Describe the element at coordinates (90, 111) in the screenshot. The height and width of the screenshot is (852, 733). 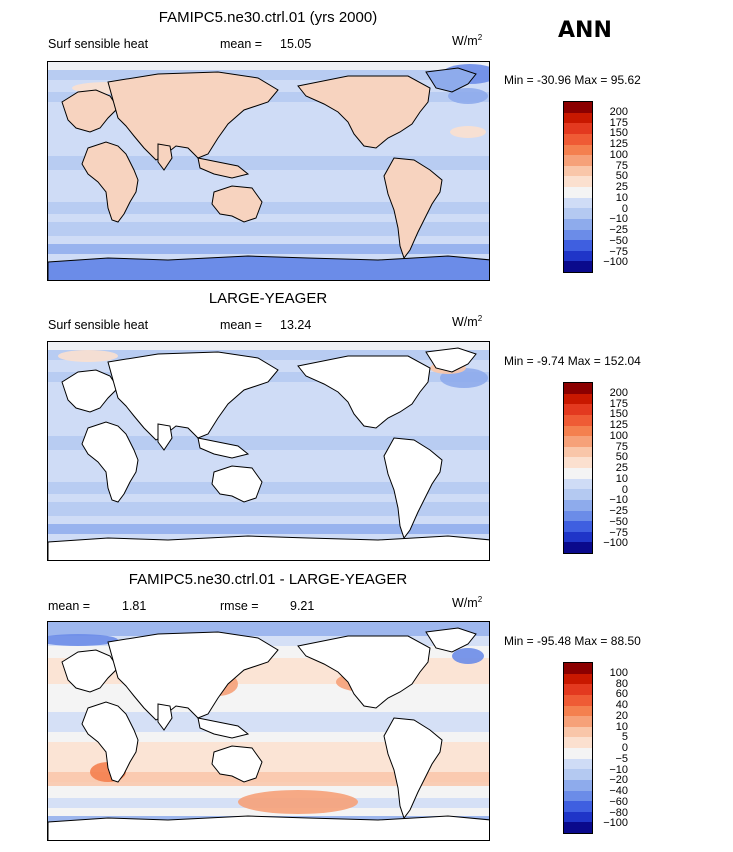
I see `continent-europe` at that location.